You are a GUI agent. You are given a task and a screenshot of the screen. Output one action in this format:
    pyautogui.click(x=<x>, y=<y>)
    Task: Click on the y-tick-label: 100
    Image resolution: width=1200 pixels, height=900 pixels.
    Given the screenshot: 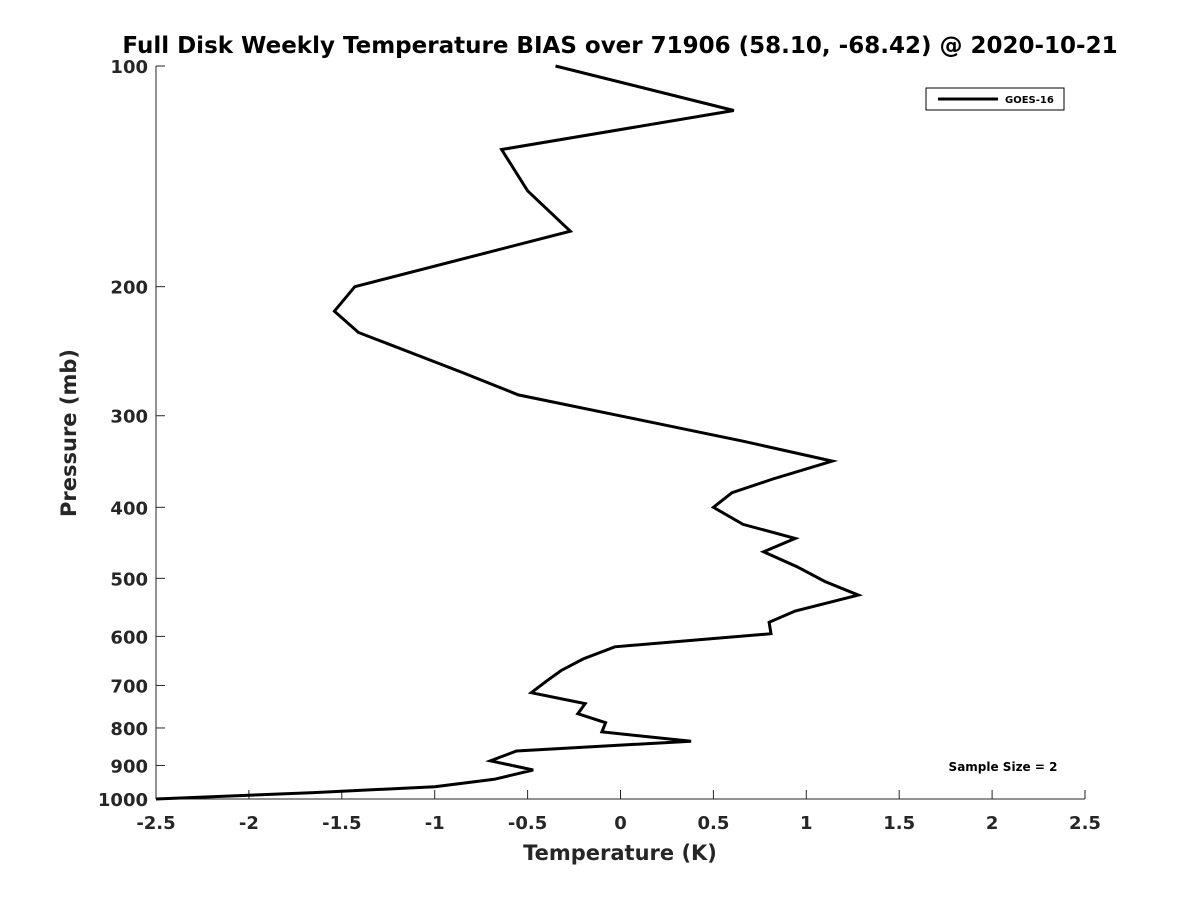 What is the action you would take?
    pyautogui.click(x=129, y=67)
    